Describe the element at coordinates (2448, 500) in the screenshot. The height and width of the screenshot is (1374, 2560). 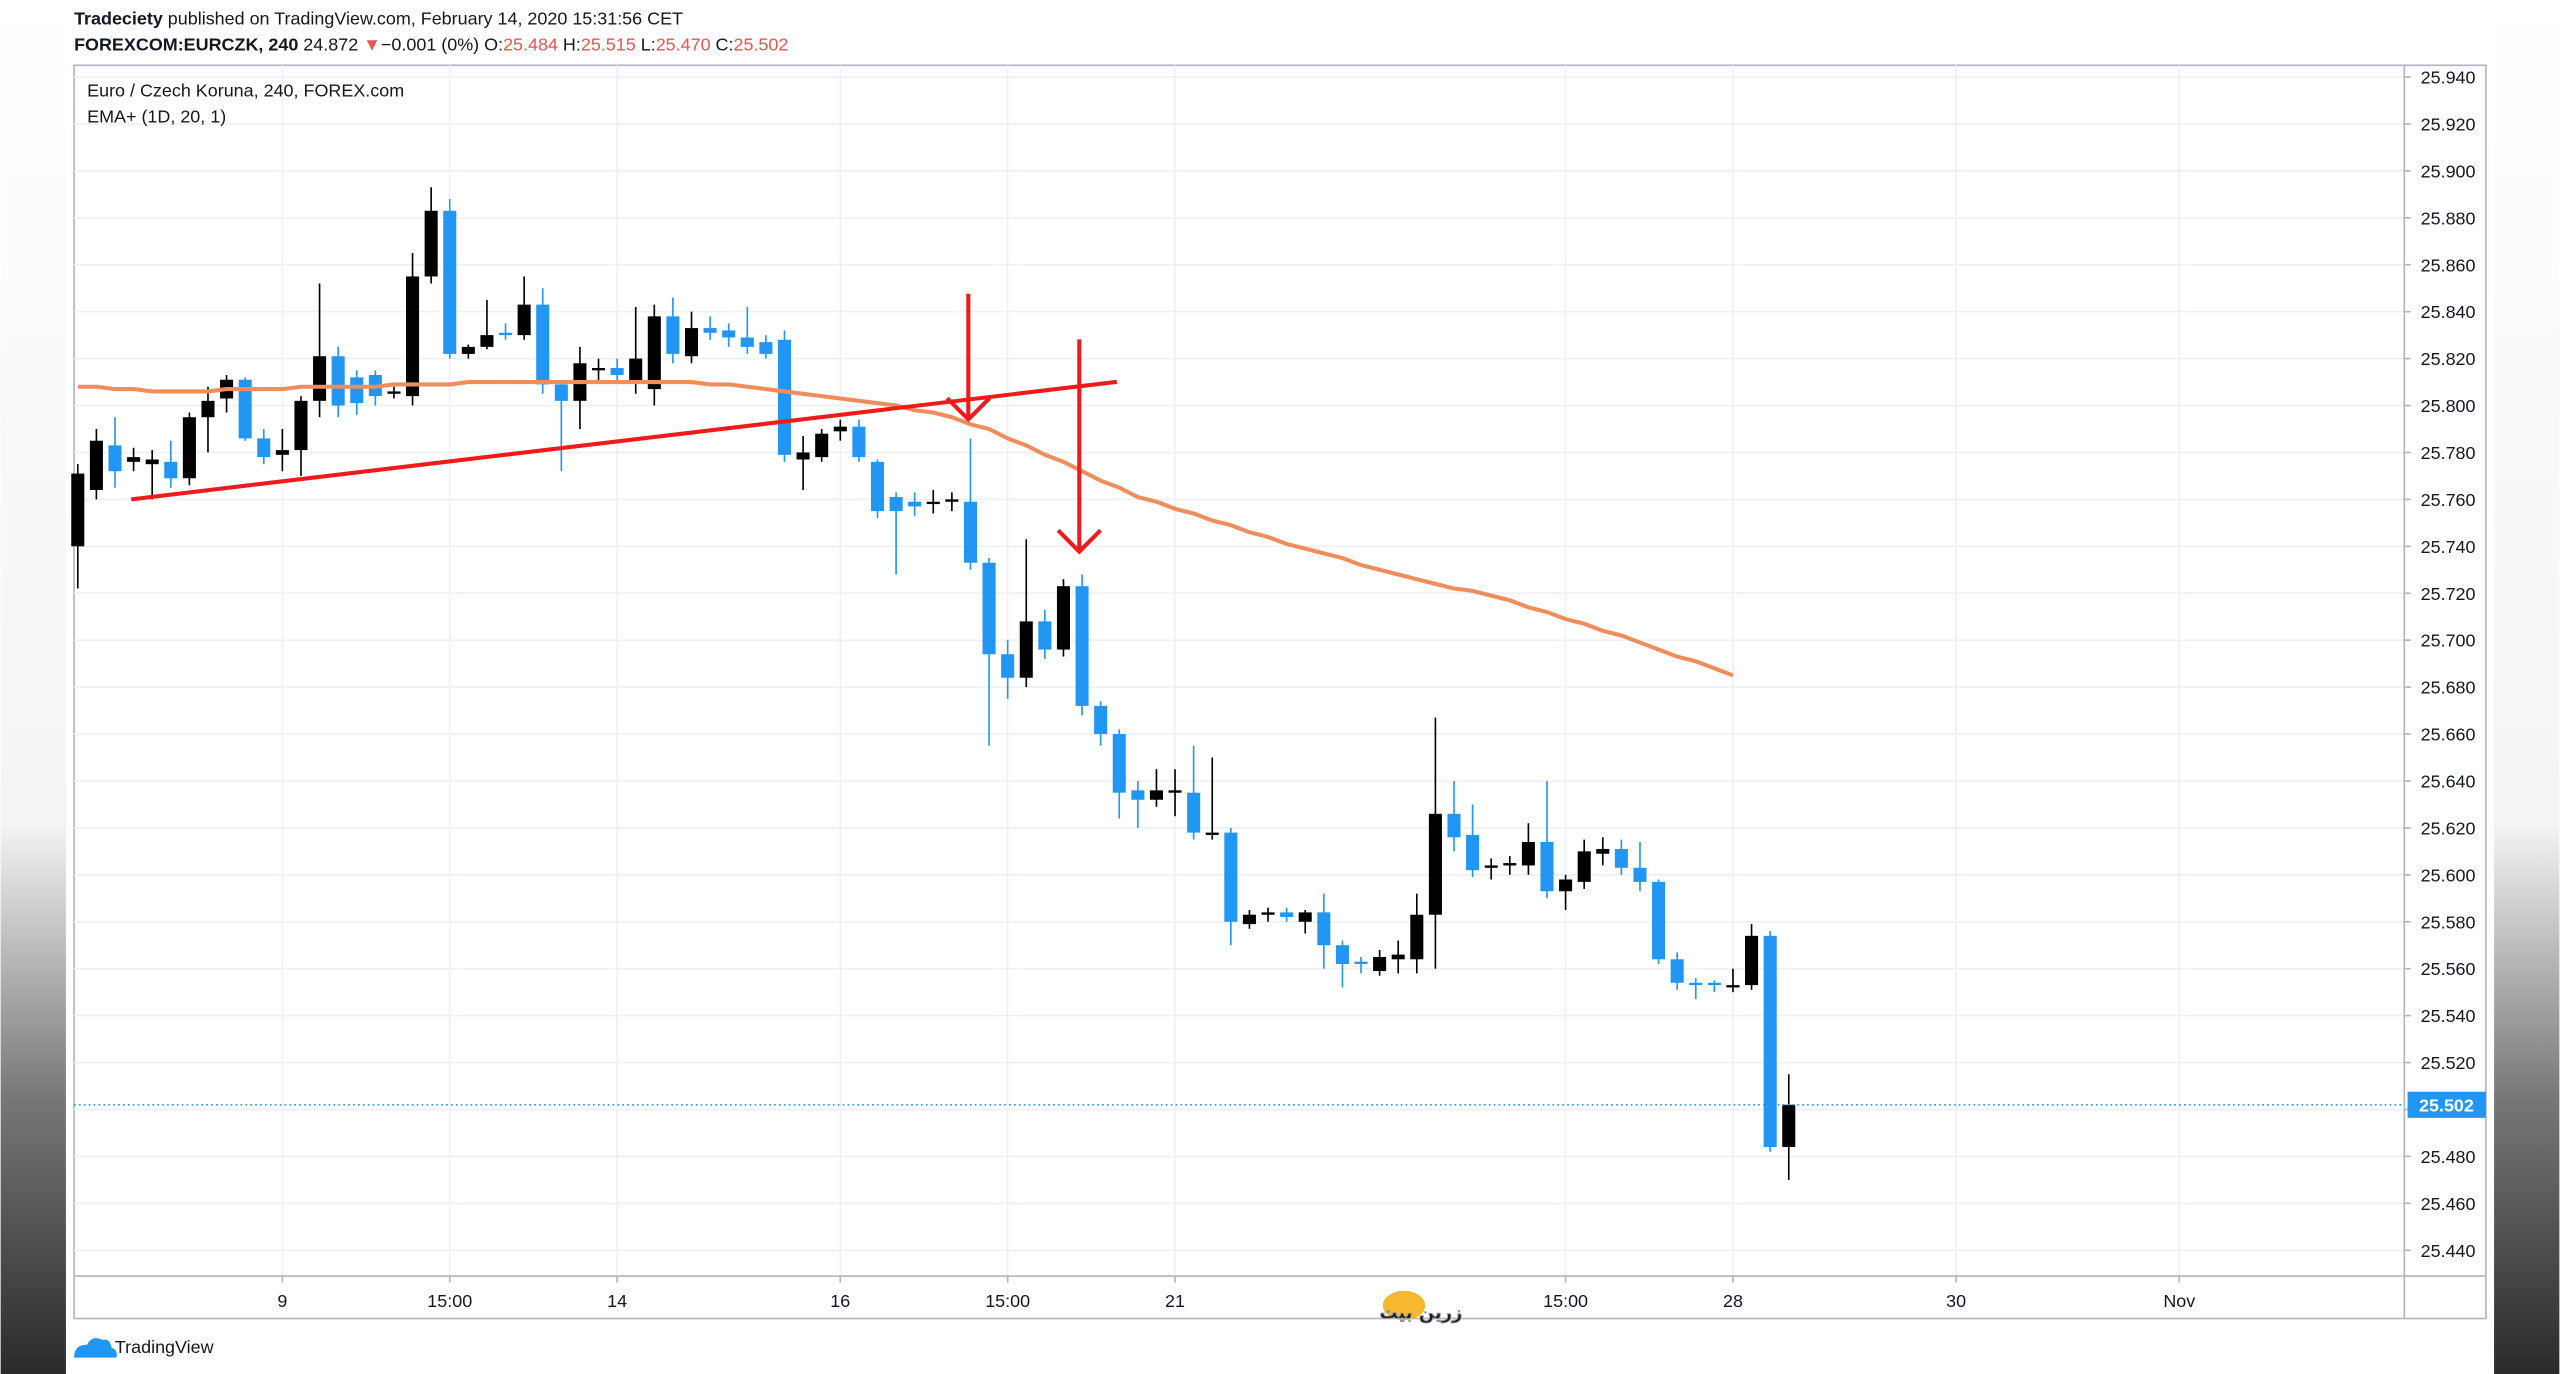
I see `y-tick-label: 25.760` at that location.